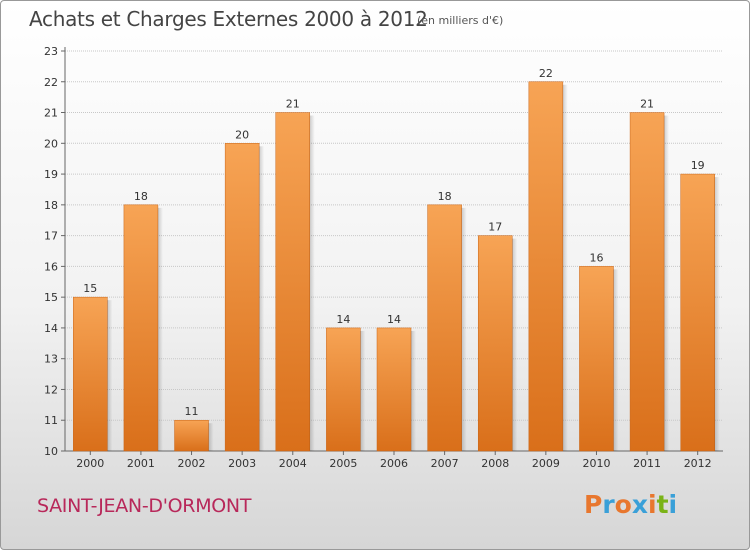  Describe the element at coordinates (293, 463) in the screenshot. I see `x-tick-label: 2004` at that location.